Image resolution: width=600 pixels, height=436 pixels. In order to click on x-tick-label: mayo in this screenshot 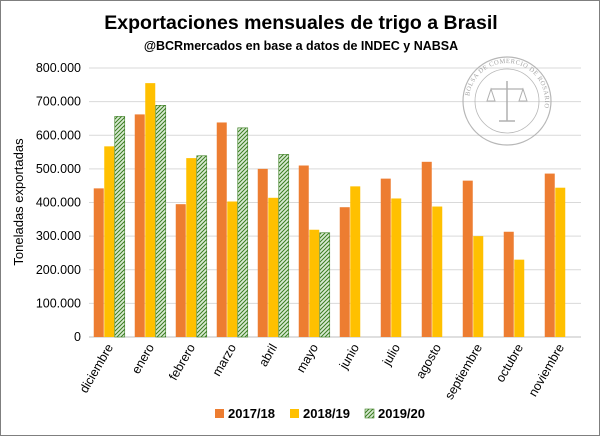, I will do `click(307, 358)`.